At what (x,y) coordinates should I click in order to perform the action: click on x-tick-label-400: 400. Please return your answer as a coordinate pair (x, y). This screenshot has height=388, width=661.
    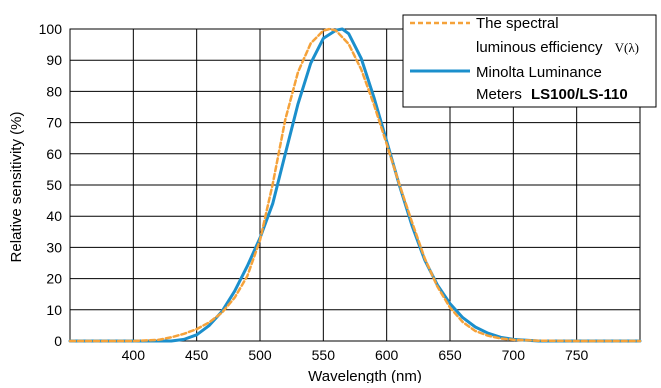
    Looking at the image, I should click on (134, 355).